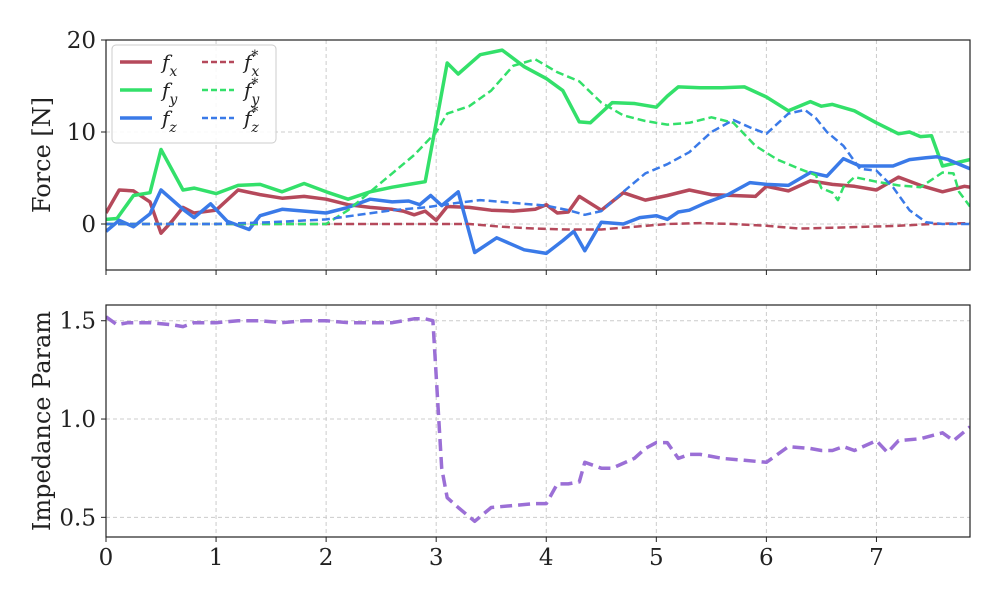  Describe the element at coordinates (538, 226) in the screenshot. I see `series-line-f-x-ref` at that location.